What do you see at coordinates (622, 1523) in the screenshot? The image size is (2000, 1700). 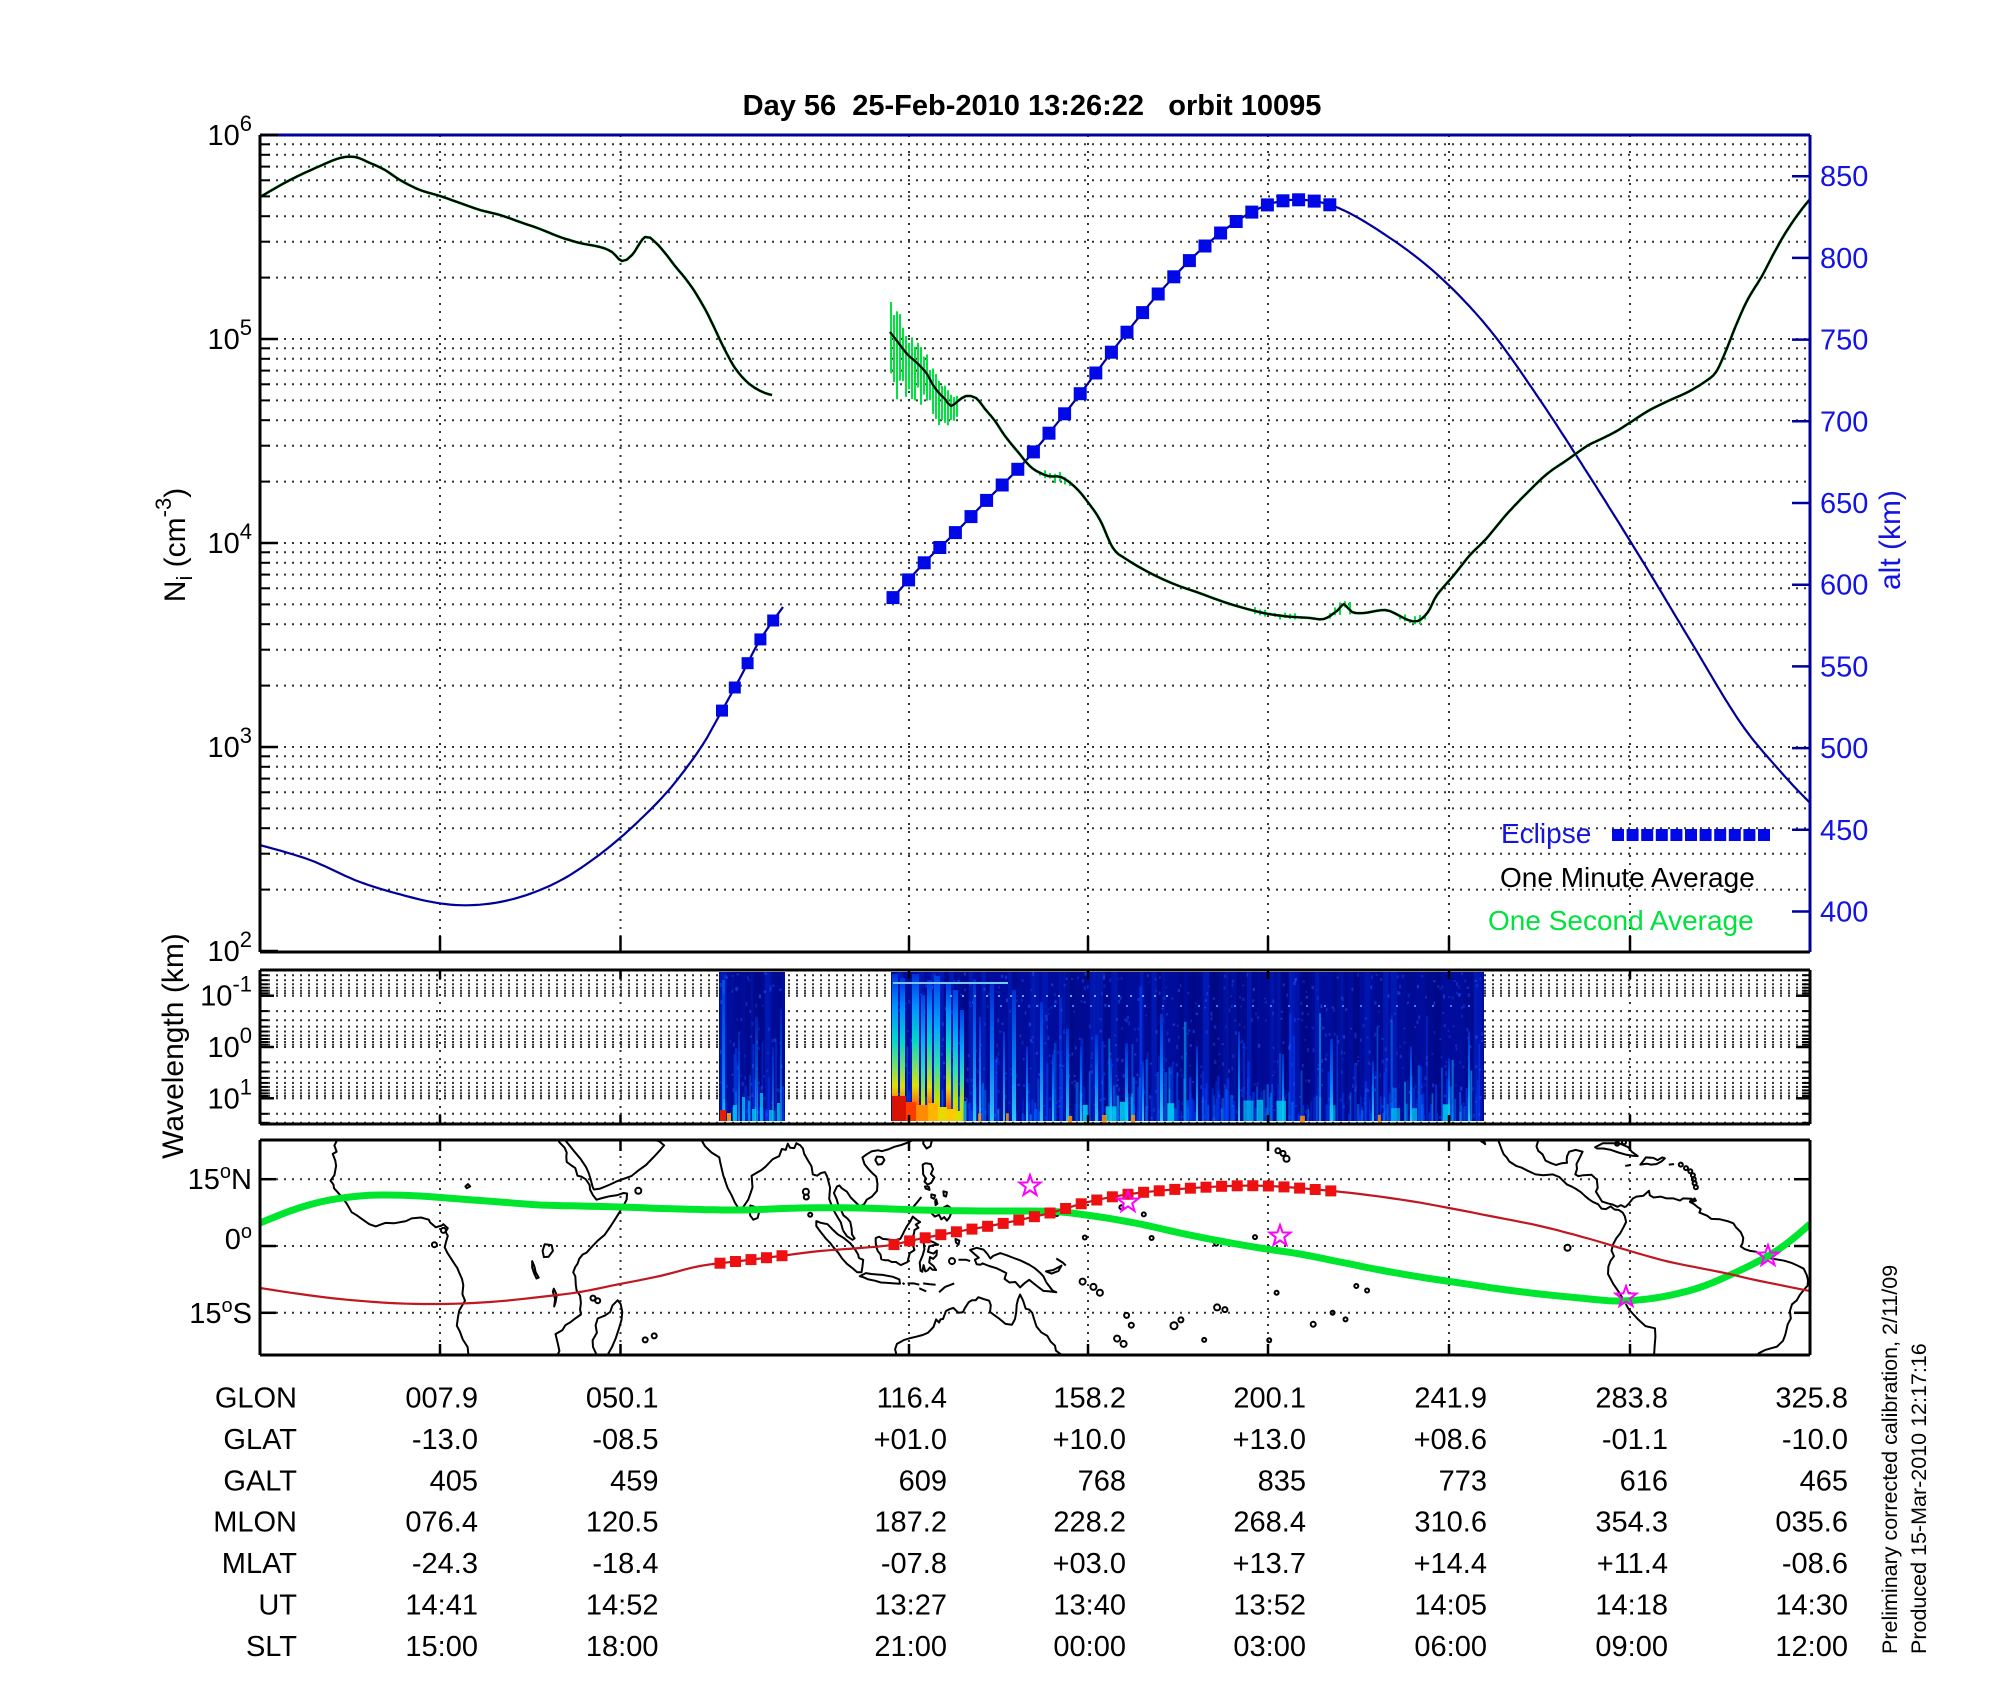 I see `svg-text: 120.5` at bounding box center [622, 1523].